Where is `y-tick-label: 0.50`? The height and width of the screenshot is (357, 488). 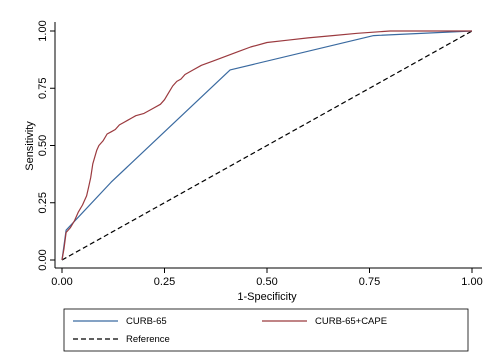
y-tick-label: 0.50 is located at coordinates (43, 145).